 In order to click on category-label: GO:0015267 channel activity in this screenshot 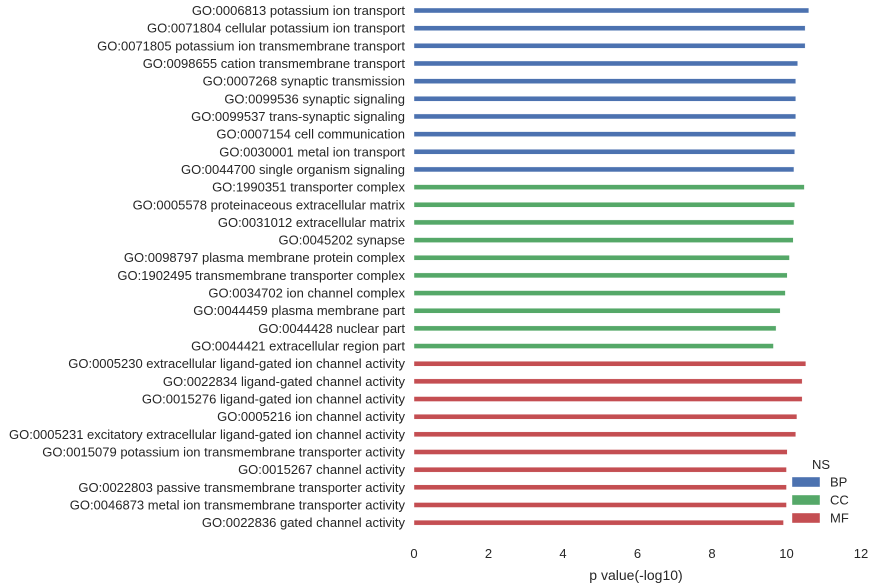, I will do `click(321, 469)`.